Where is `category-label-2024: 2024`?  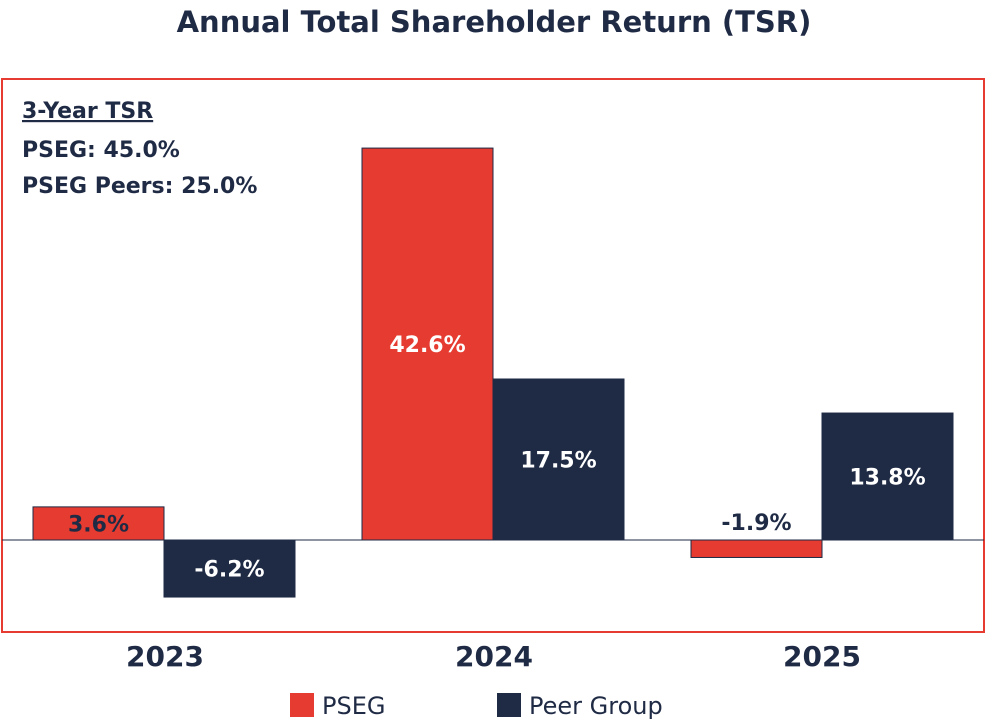 category-label-2024: 2024 is located at coordinates (494, 656).